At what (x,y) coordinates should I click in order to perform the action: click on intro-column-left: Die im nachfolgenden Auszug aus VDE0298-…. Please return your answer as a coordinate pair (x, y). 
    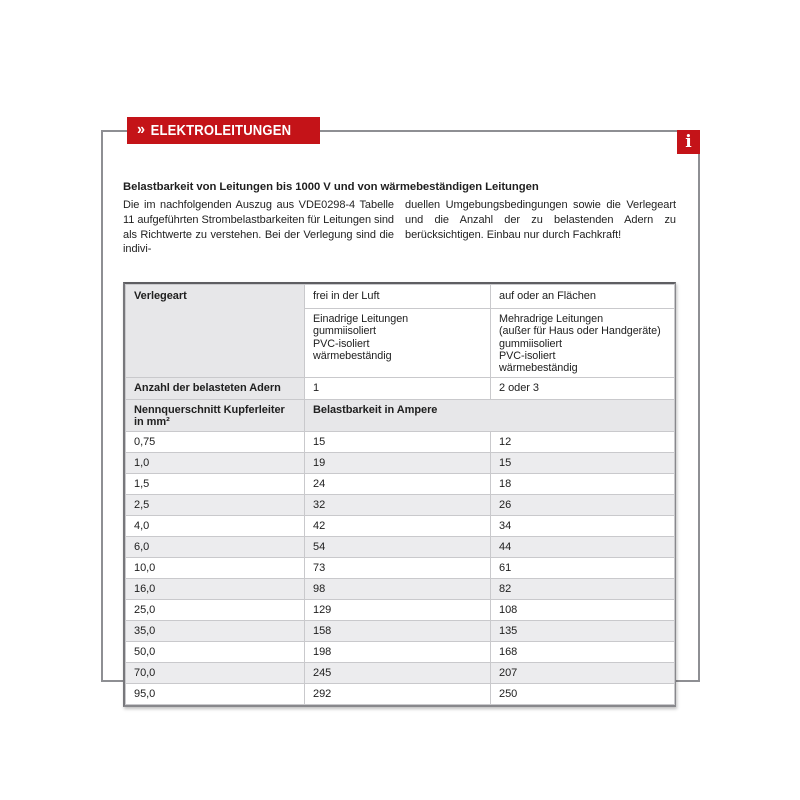
    Looking at the image, I should click on (259, 227).